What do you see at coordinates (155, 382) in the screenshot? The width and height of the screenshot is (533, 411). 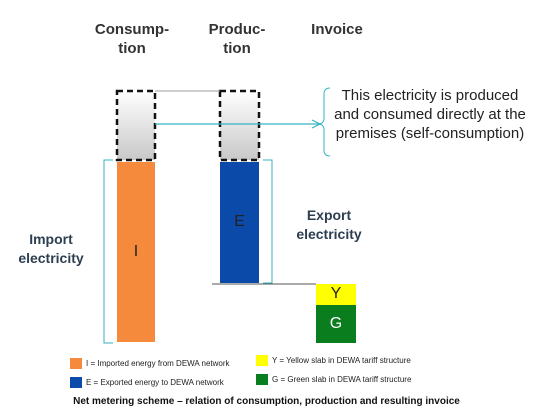 I see `legend-text-export: E = Exported energy to DEWA network` at bounding box center [155, 382].